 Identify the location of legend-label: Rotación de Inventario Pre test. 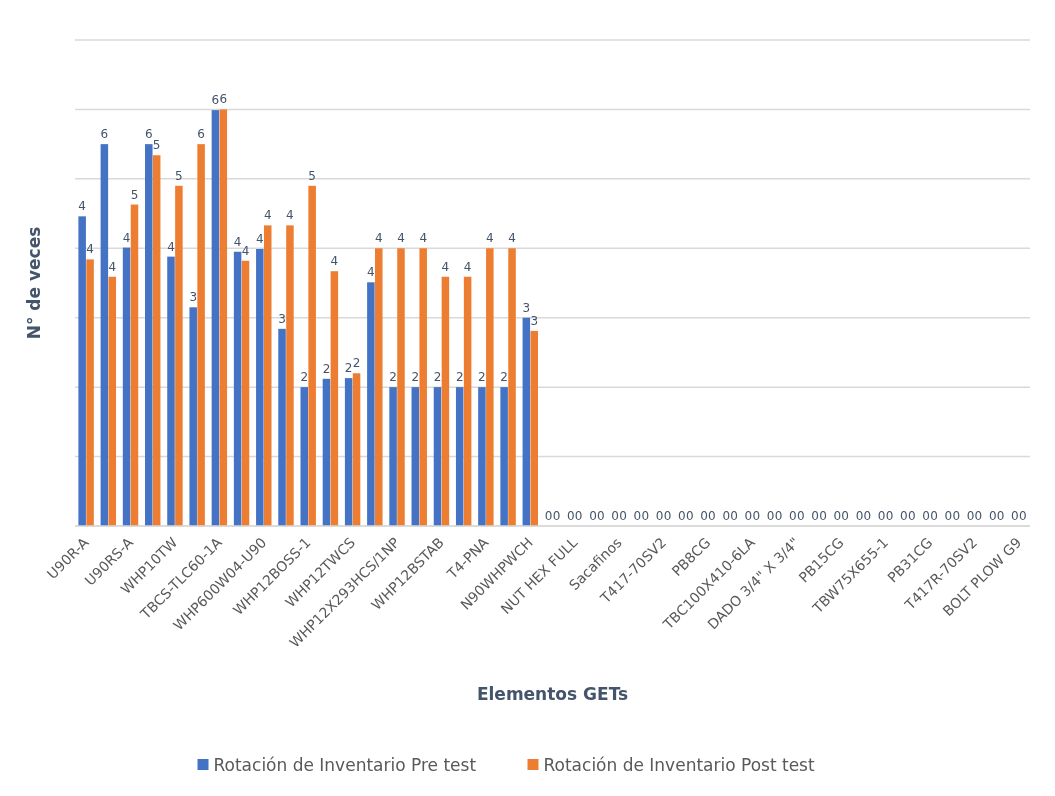
(345, 764).